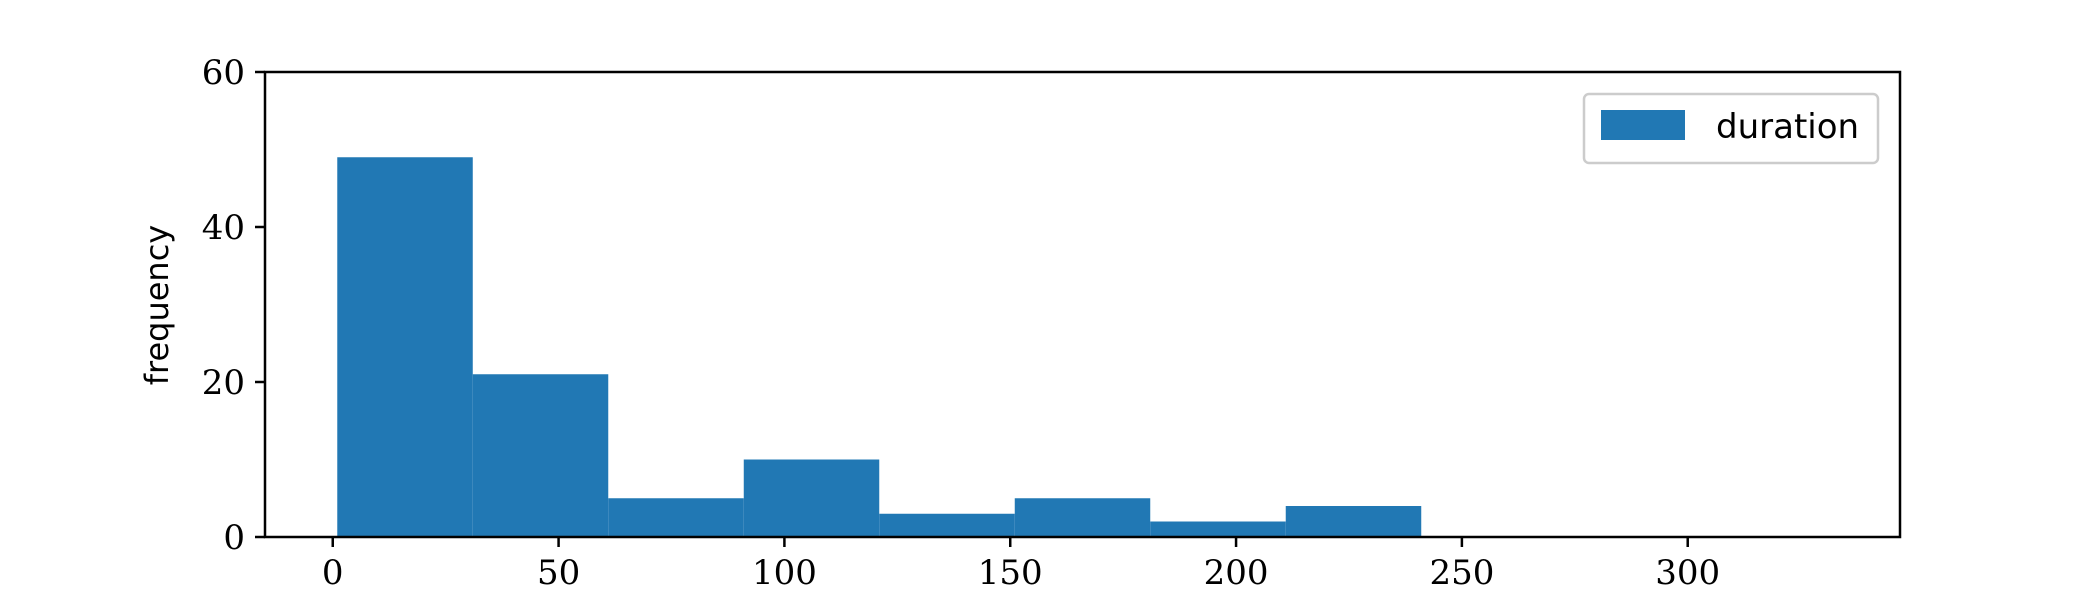 Image resolution: width=2100 pixels, height=600 pixels. Describe the element at coordinates (784, 573) in the screenshot. I see `x-tick-label: 100` at that location.